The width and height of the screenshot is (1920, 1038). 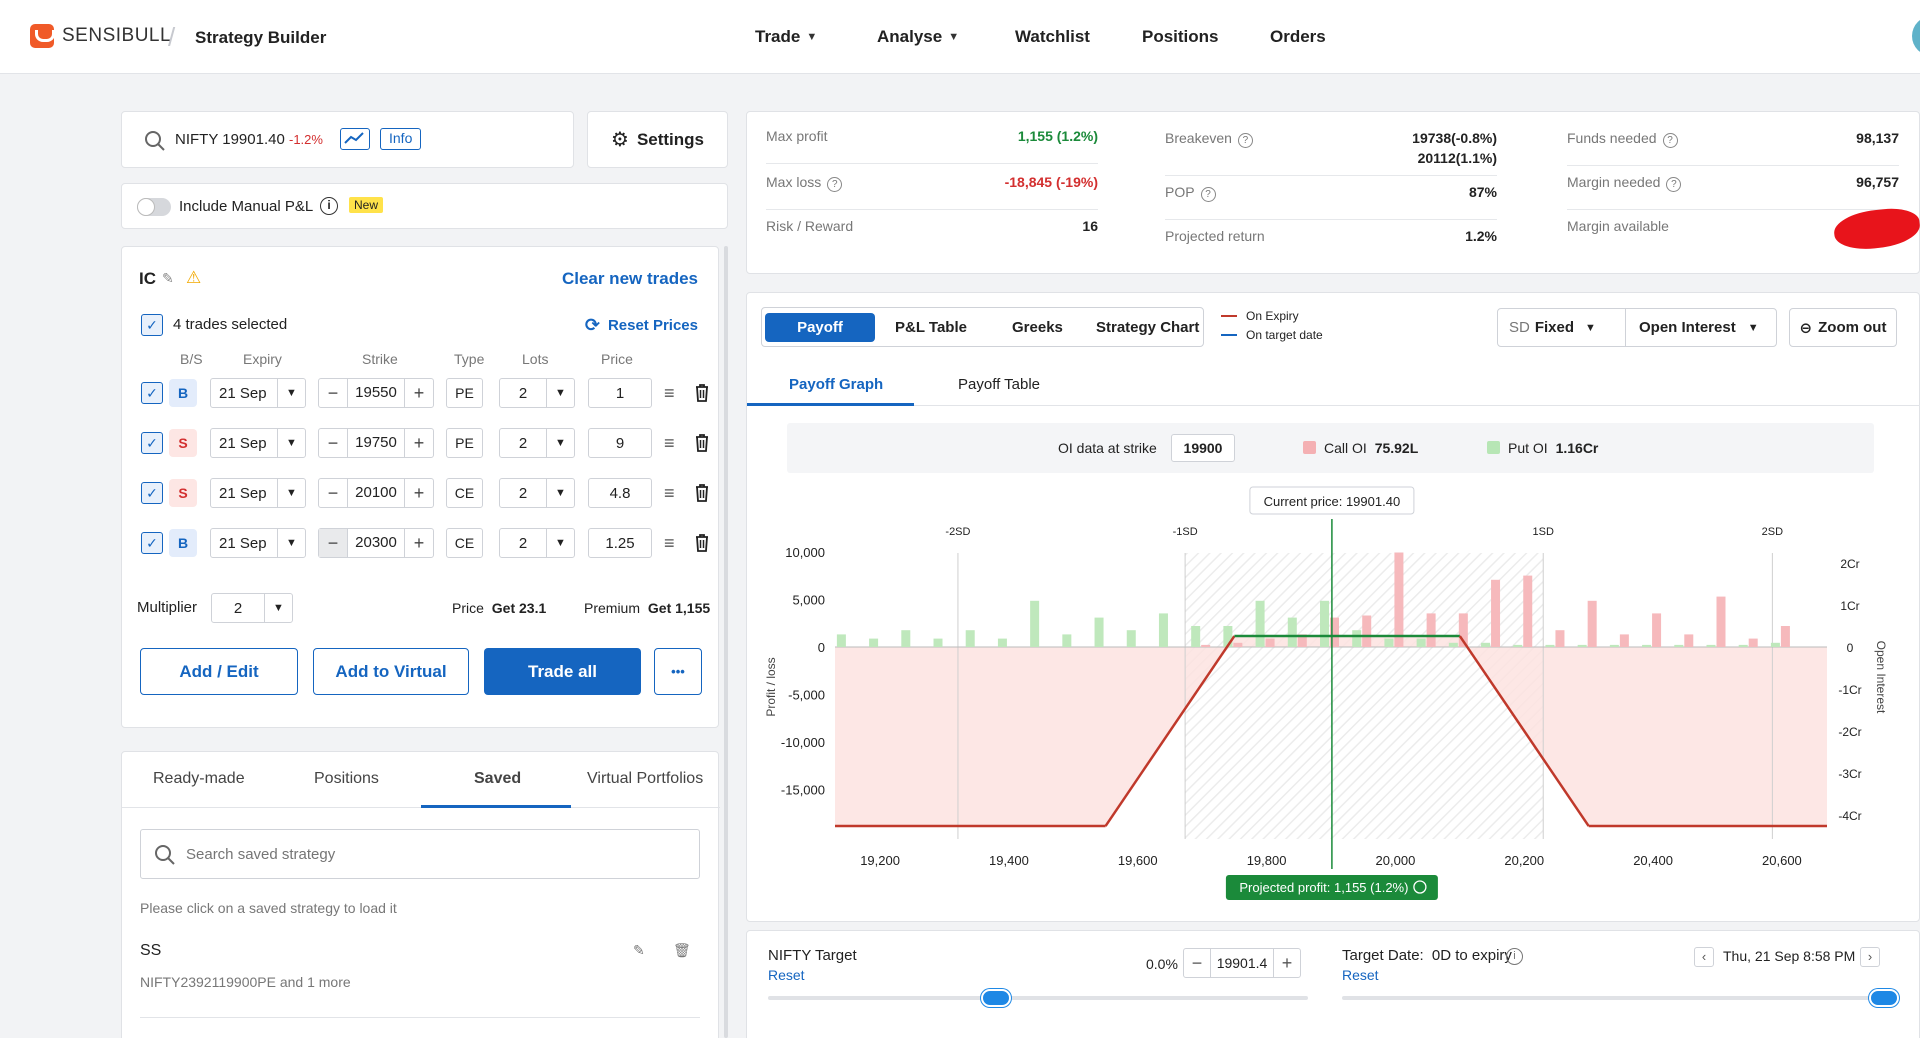 I want to click on trash-icon: 🗑, so click(x=682, y=950).